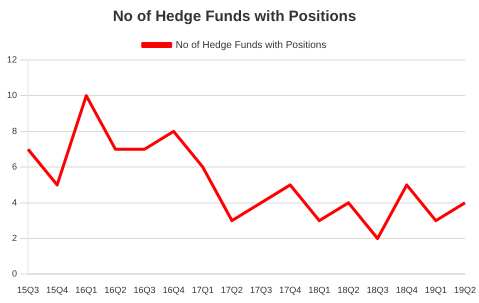 The image size is (479, 303). What do you see at coordinates (15, 131) in the screenshot?
I see `y-tick-label: 8` at bounding box center [15, 131].